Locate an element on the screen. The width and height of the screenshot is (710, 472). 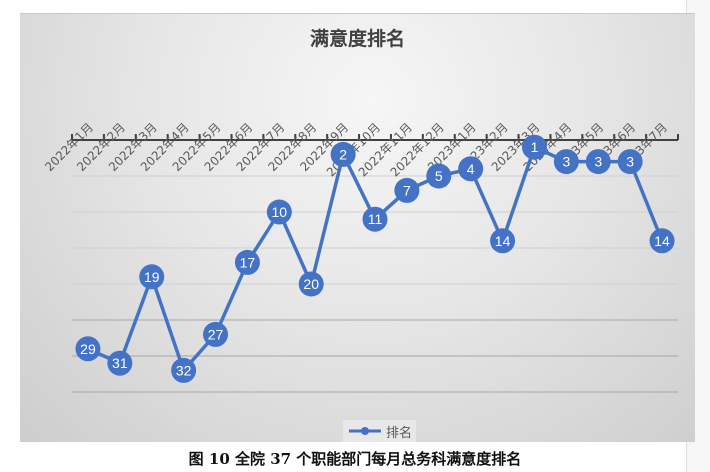
legend-label: 排名 is located at coordinates (399, 433).